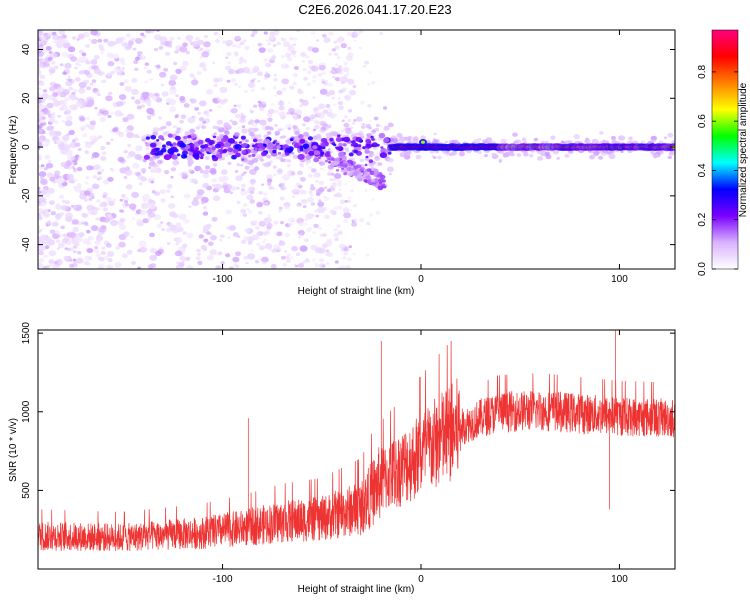  Describe the element at coordinates (26, 98) in the screenshot. I see `y-tick-label: 20` at that location.